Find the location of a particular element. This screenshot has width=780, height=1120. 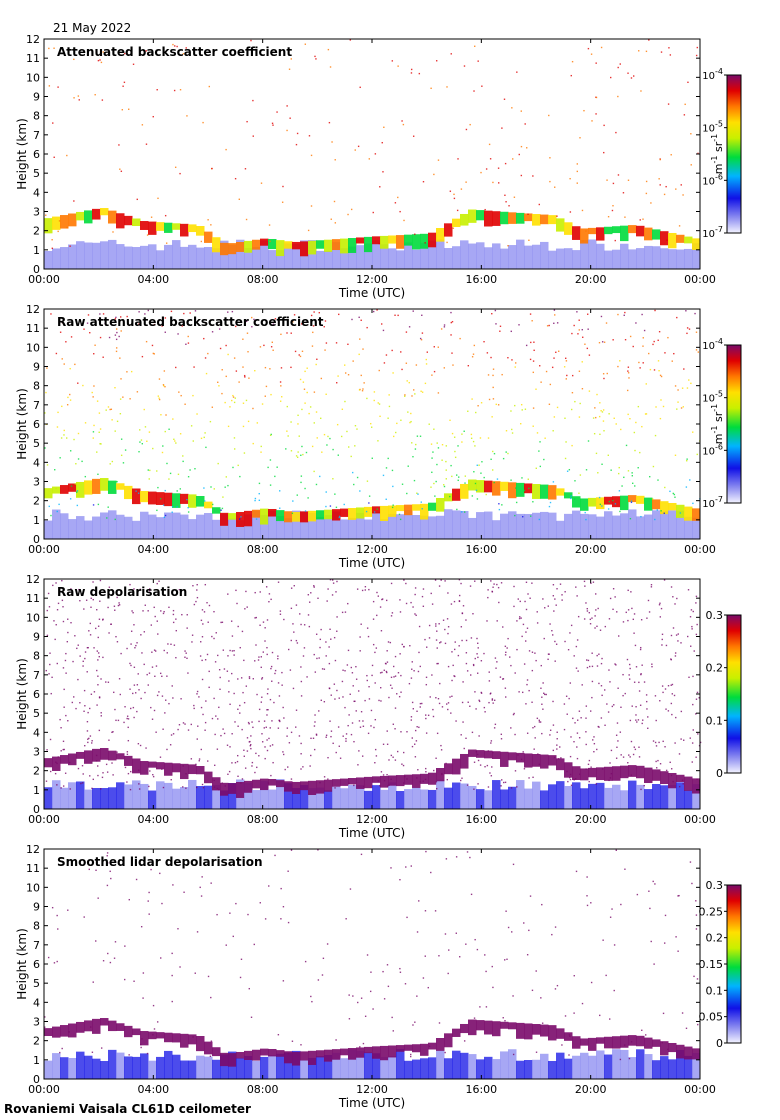

colorbar: 10⁻⁷ 10⁻⁶ 10⁻⁵ 10⁻⁴ m-1 sr-1 is located at coordinates (722, 153).